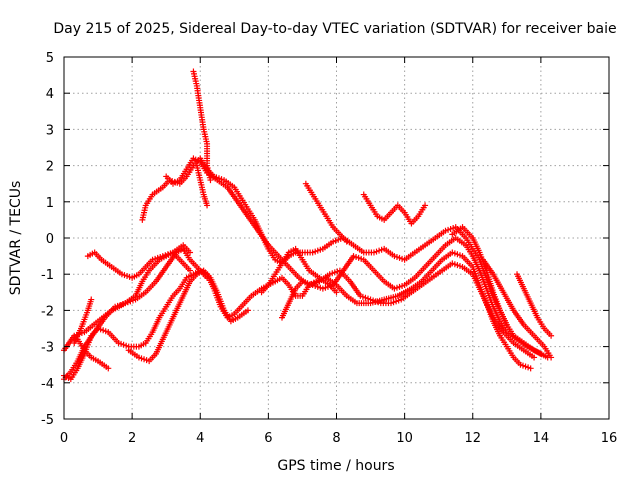  What do you see at coordinates (50, 58) in the screenshot?
I see `y-tick-label: 5` at bounding box center [50, 58].